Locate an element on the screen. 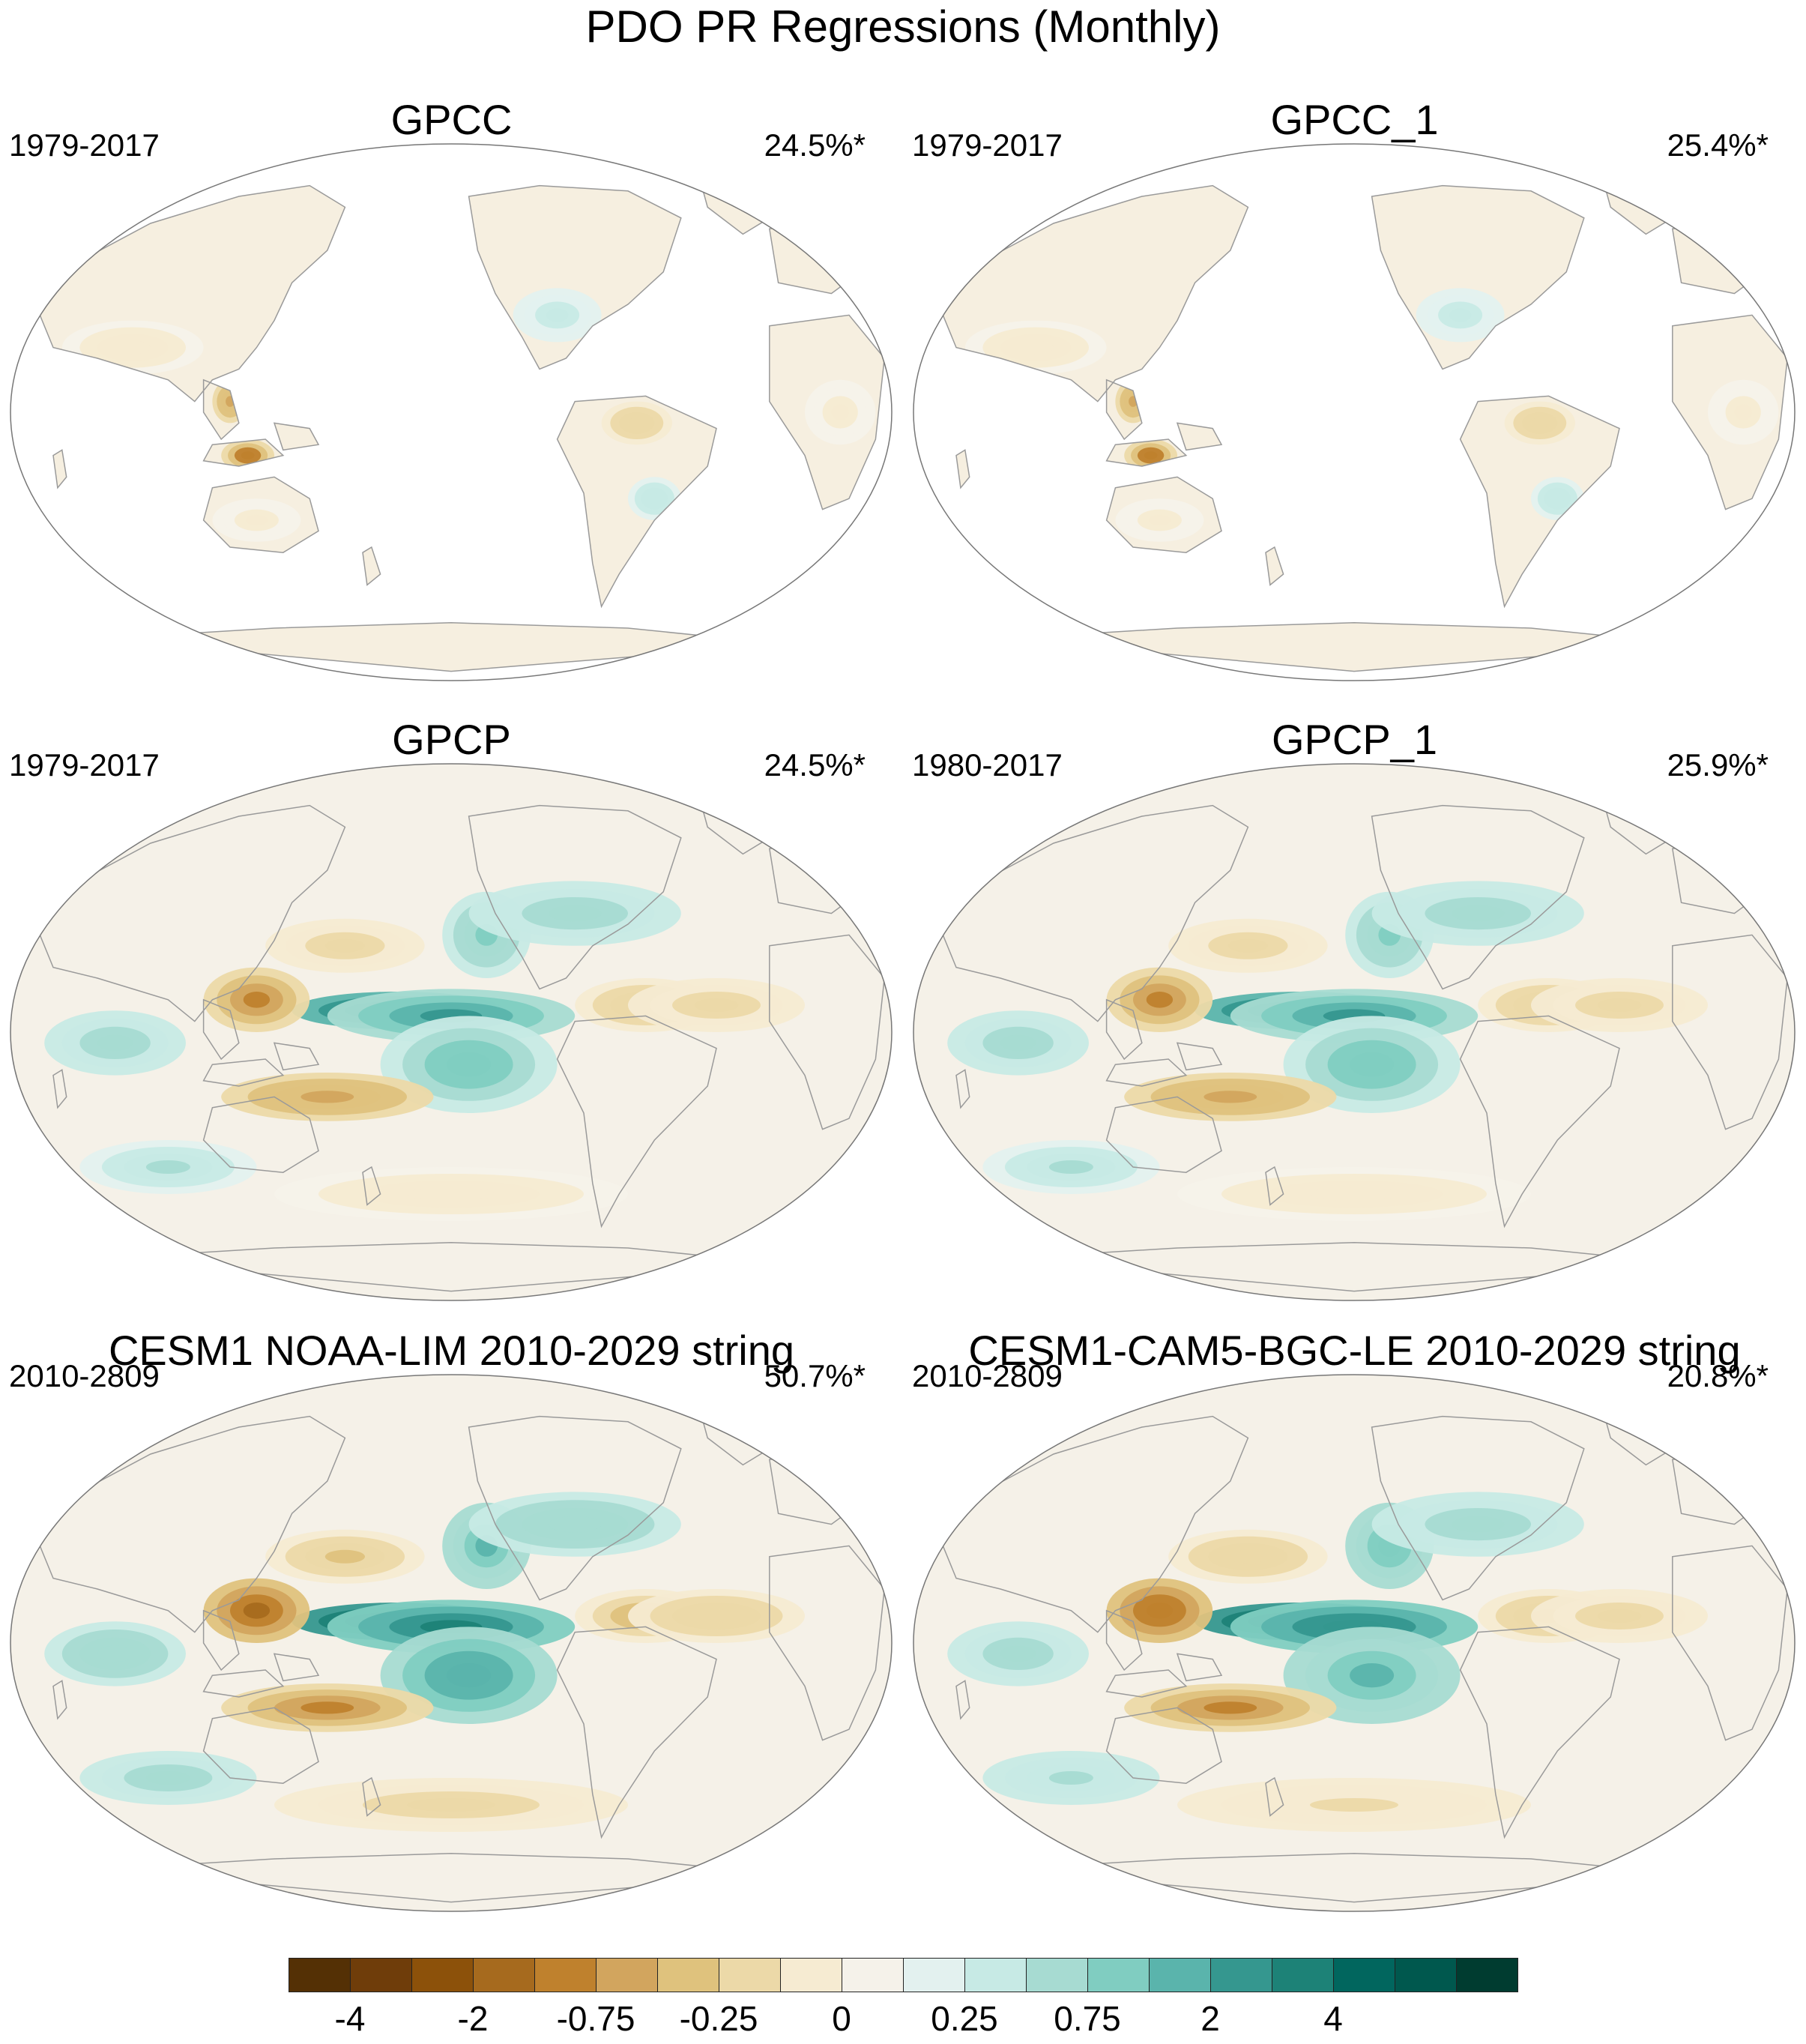 This screenshot has height=2044, width=1806. panel-percent: 25.9%* is located at coordinates (1718, 765).